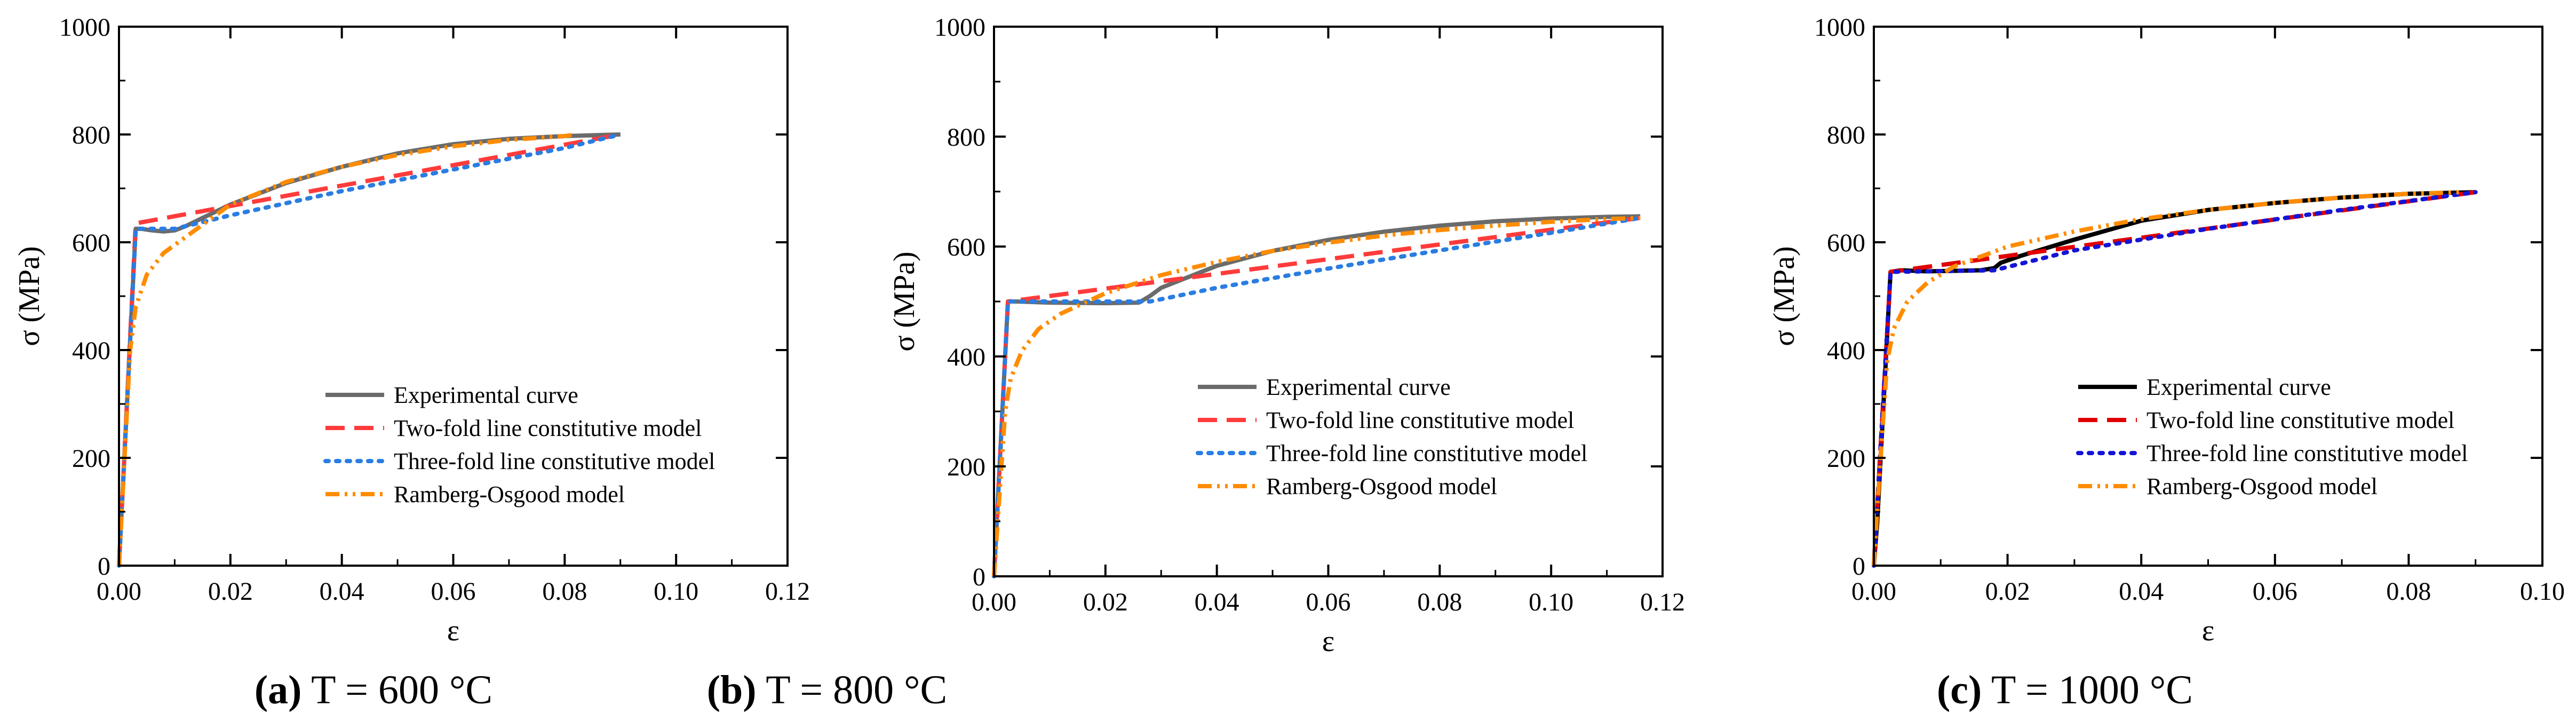  Describe the element at coordinates (278, 690) in the screenshot. I see `caption-letter: (a)` at that location.